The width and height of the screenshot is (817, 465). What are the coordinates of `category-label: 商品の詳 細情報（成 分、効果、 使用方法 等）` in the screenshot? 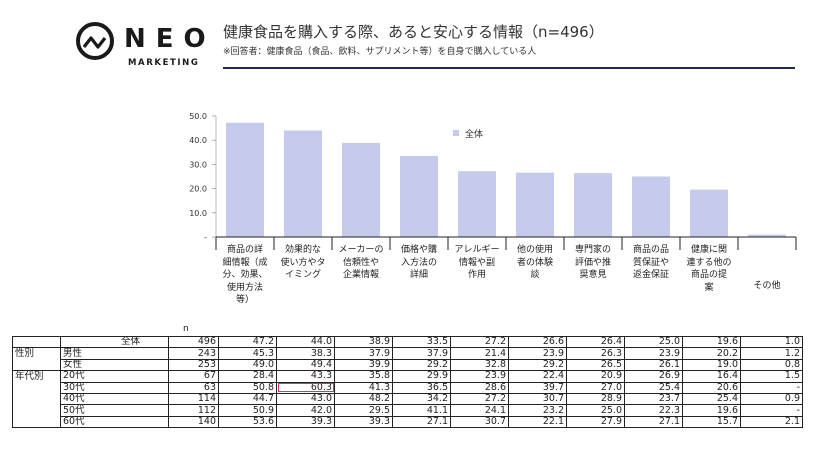 It's located at (245, 275).